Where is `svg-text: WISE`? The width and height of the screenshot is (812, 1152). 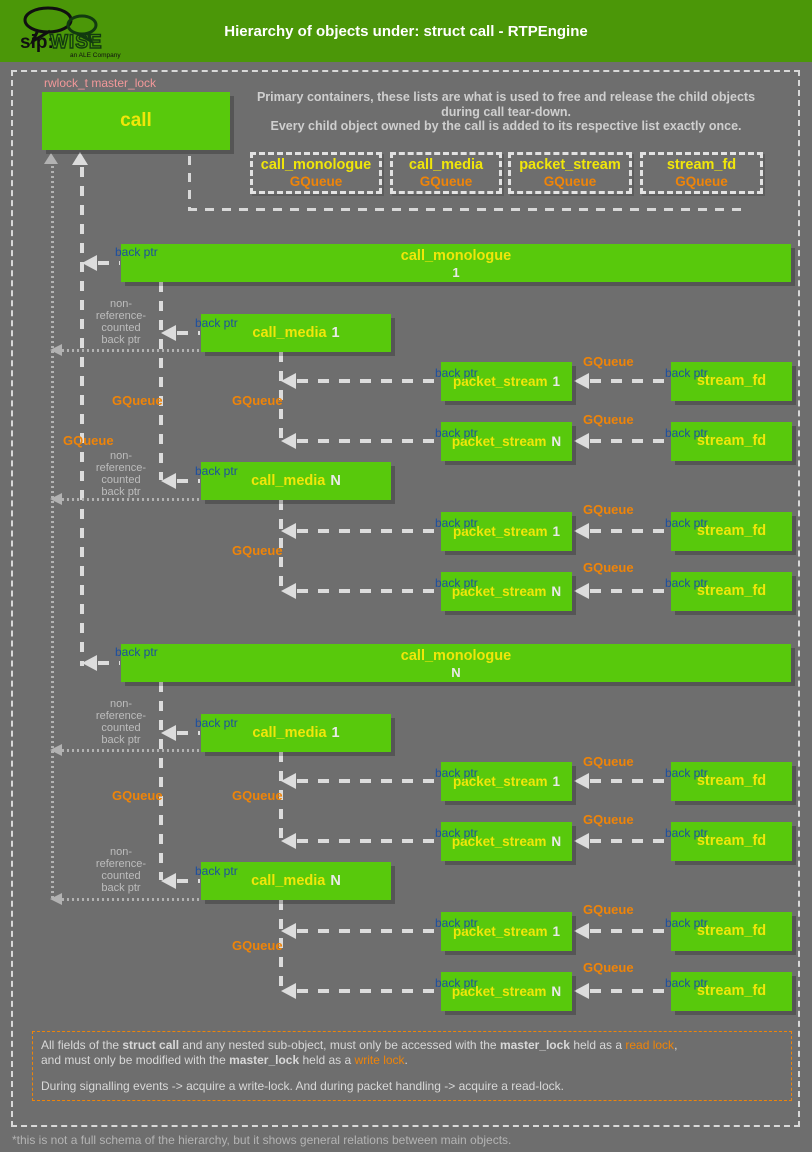
svg-text: WISE is located at coordinates (76, 42).